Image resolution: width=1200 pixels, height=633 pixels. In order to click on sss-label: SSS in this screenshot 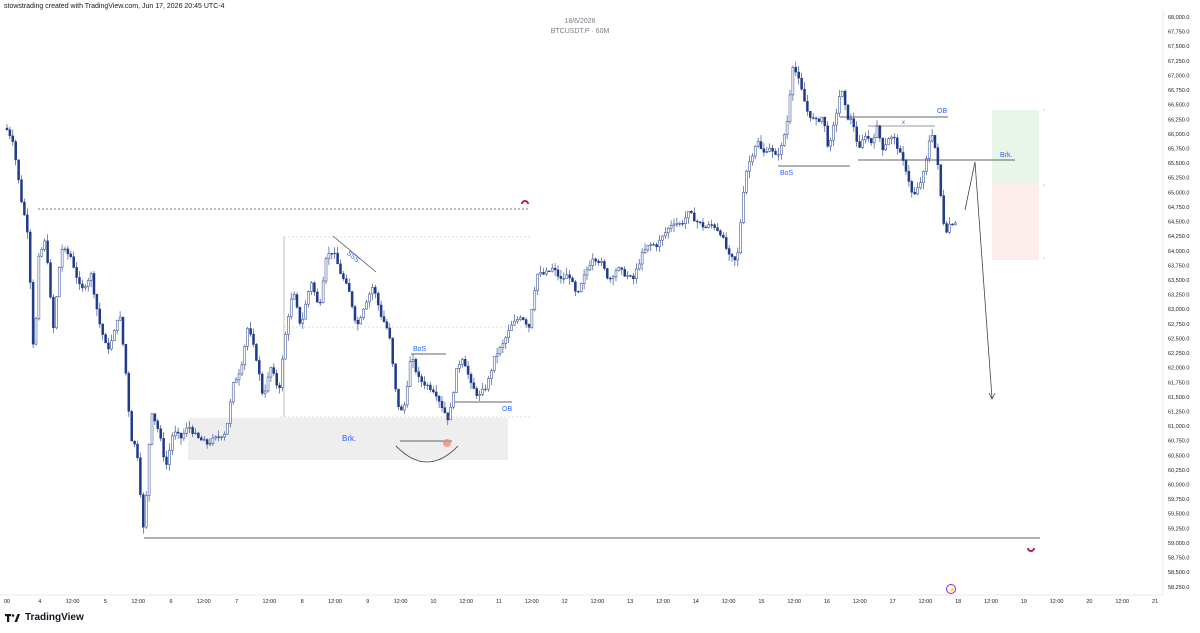, I will do `click(352, 257)`.